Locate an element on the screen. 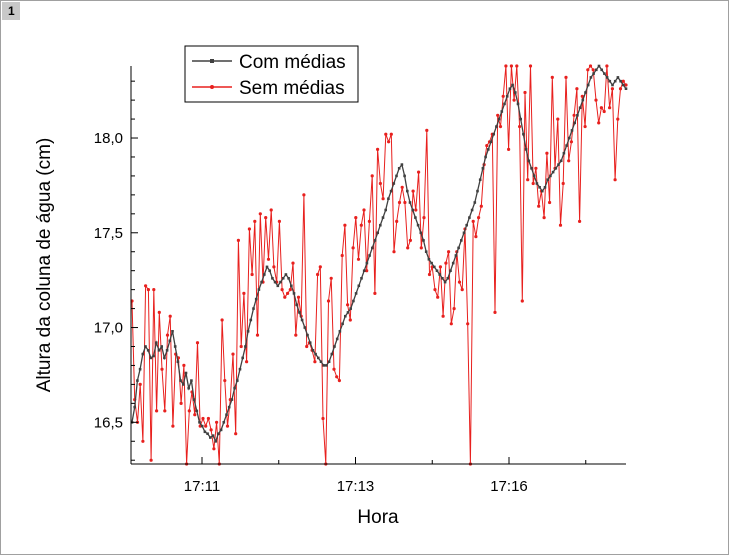 This screenshot has height=555, width=729. page-number-tab: 1 is located at coordinates (11, 11).